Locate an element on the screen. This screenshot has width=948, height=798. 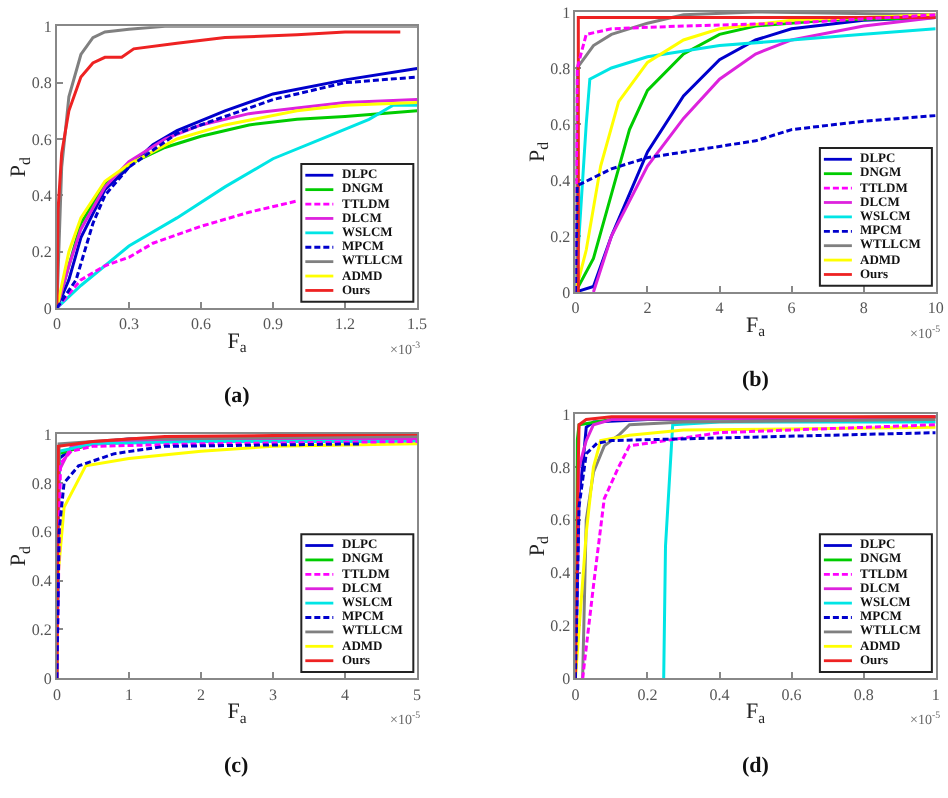
x-tick-label: 5 is located at coordinates (417, 694).